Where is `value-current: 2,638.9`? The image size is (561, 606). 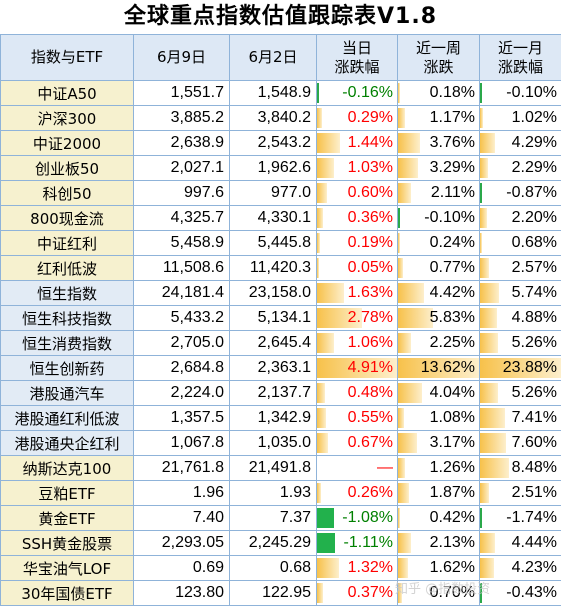
value-current: 2,638.9 is located at coordinates (182, 143).